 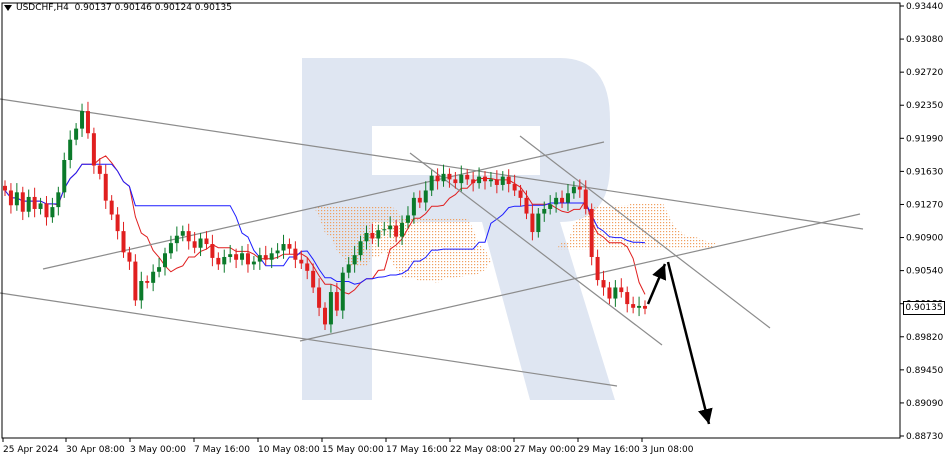 What do you see at coordinates (924, 172) in the screenshot?
I see `y-tick-label: 0.91630` at bounding box center [924, 172].